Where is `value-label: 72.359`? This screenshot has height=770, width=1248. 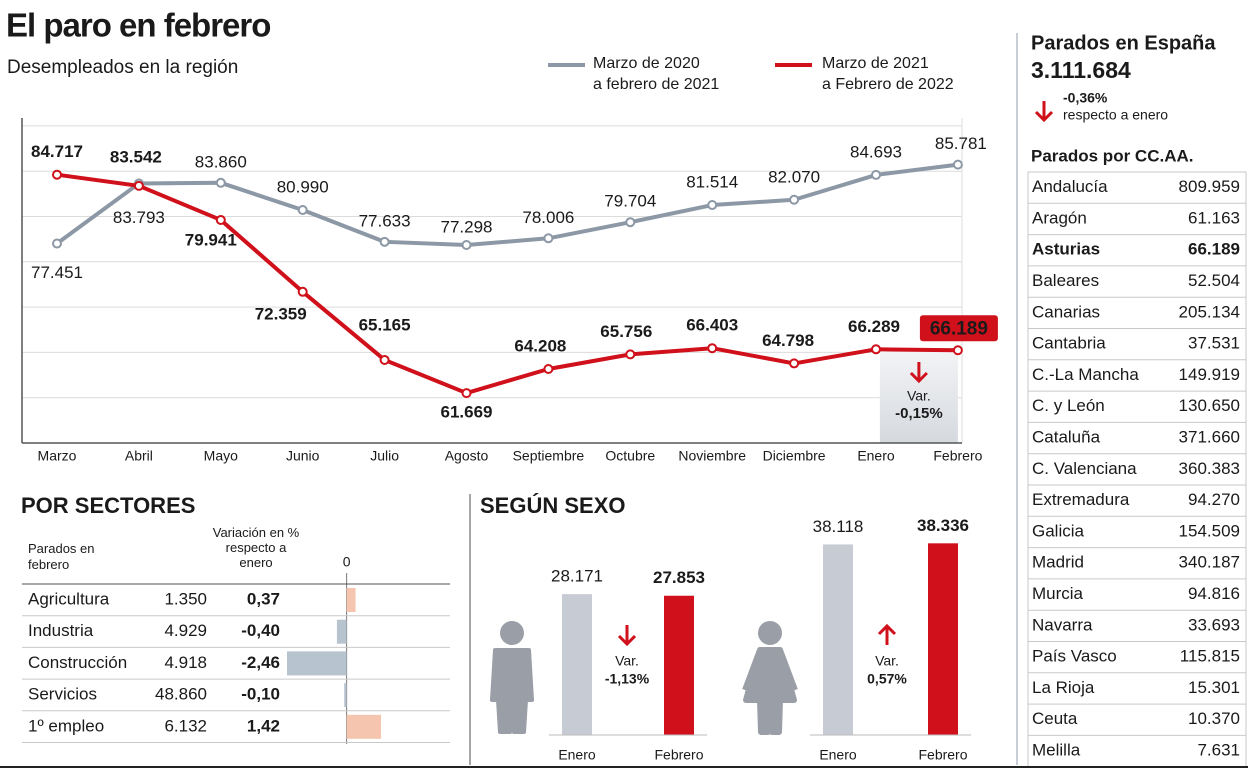
value-label: 72.359 is located at coordinates (281, 313).